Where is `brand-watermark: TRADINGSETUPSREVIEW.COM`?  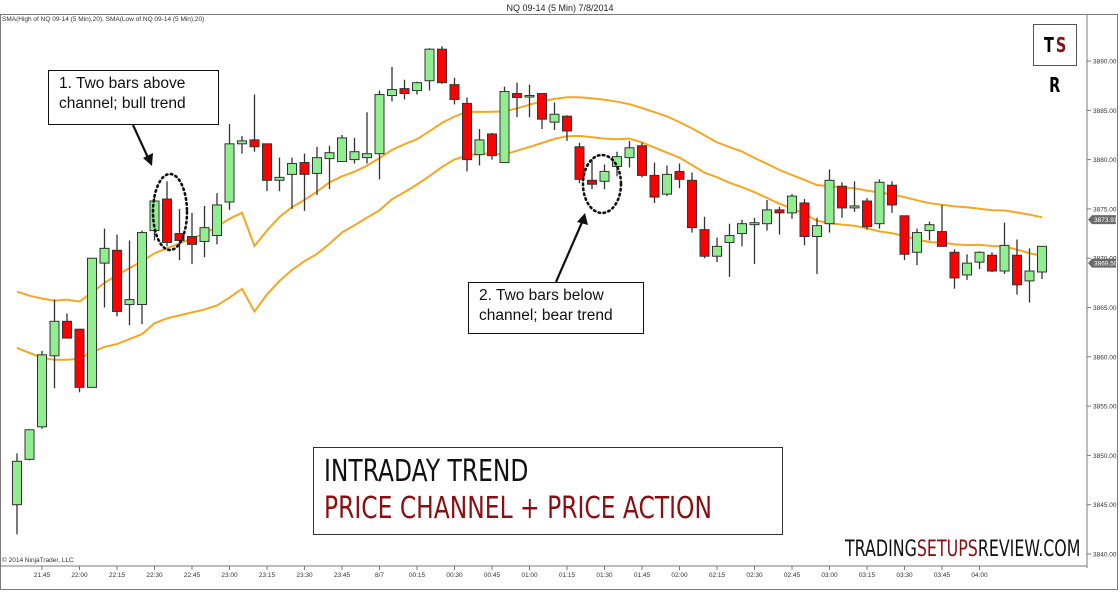 brand-watermark: TRADINGSETUPSREVIEW.COM is located at coordinates (962, 550).